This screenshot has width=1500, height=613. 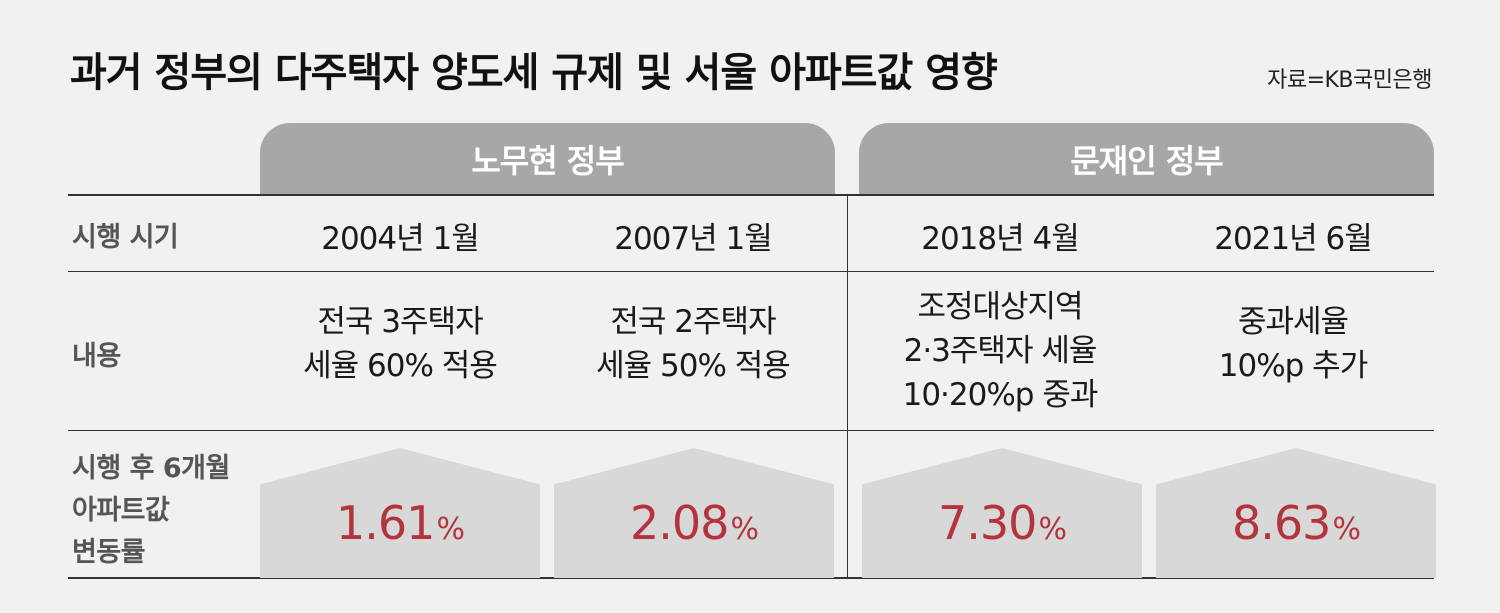 I want to click on row-label-change-line2: 아파트값, so click(x=121, y=510).